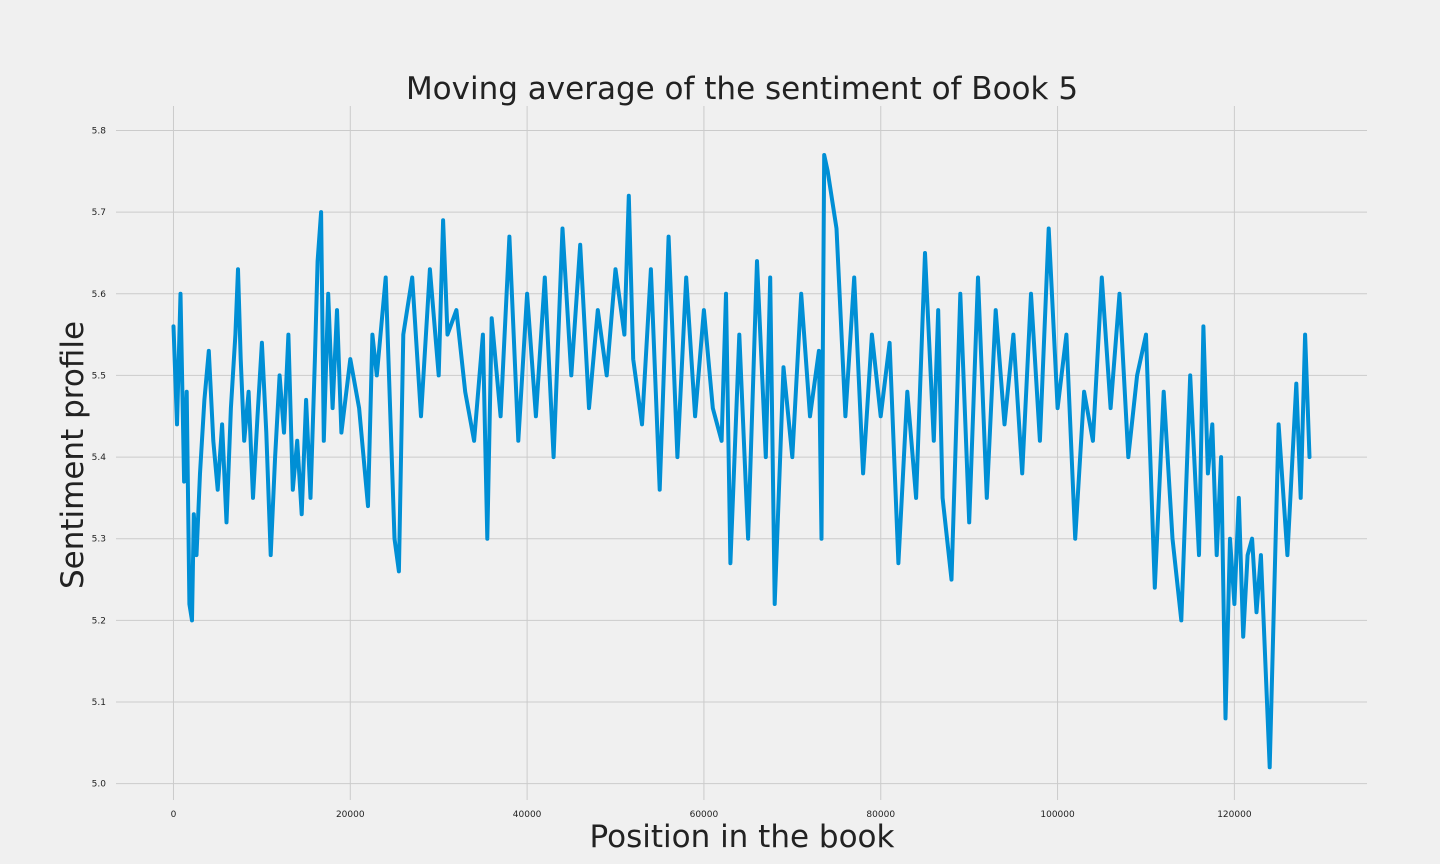 This screenshot has height=864, width=1440. I want to click on y-tick-label: 5.2, so click(99, 621).